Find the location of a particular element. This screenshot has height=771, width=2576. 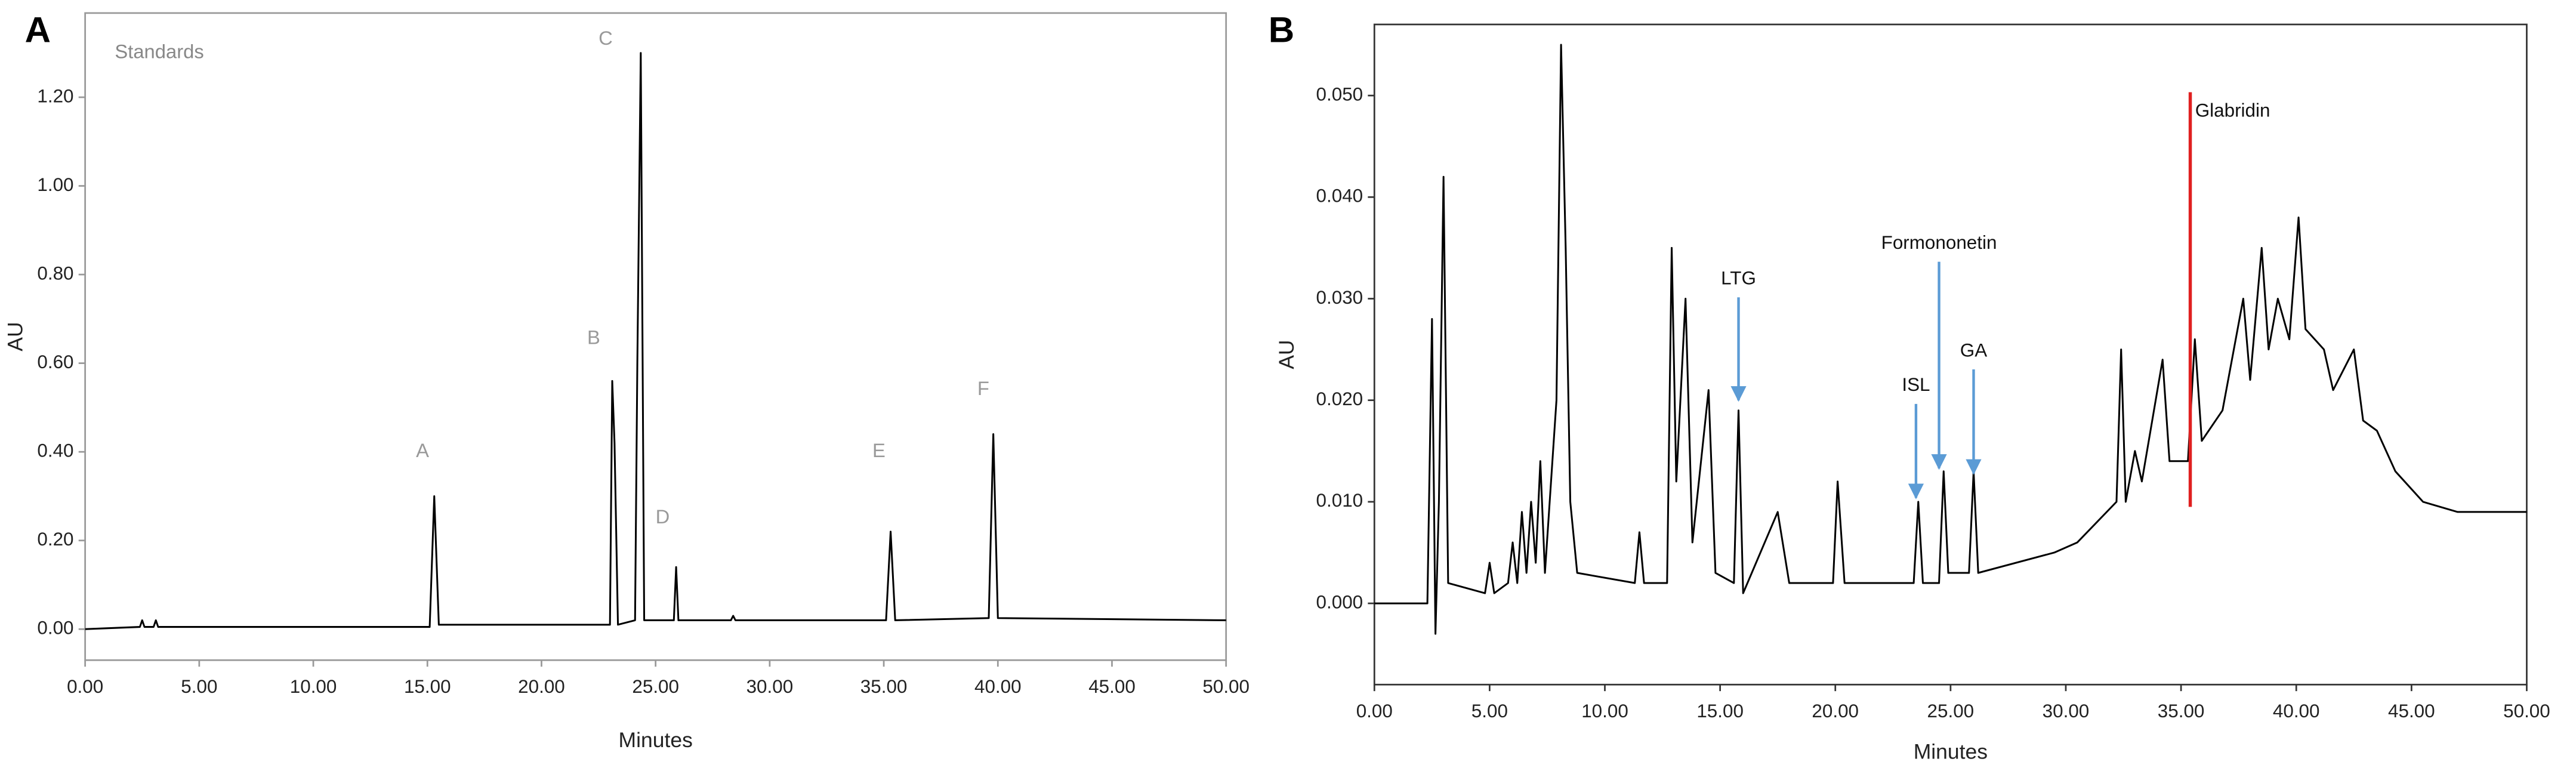

annotation: ISL is located at coordinates (1916, 384).